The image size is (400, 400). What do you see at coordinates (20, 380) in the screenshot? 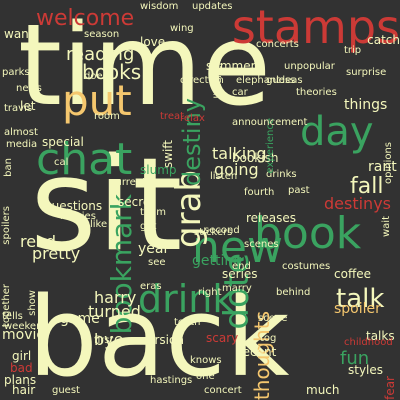
I see `word-plans: plans` at bounding box center [20, 380].